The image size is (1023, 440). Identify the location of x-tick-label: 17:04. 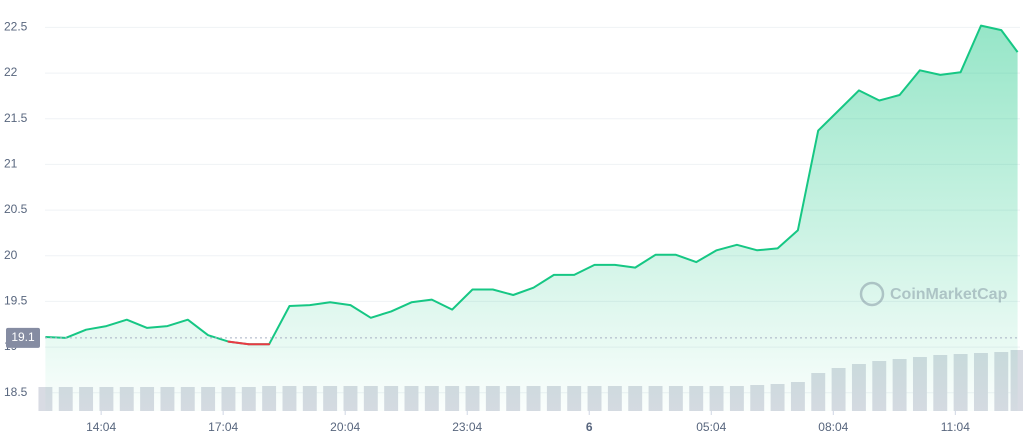
(223, 427).